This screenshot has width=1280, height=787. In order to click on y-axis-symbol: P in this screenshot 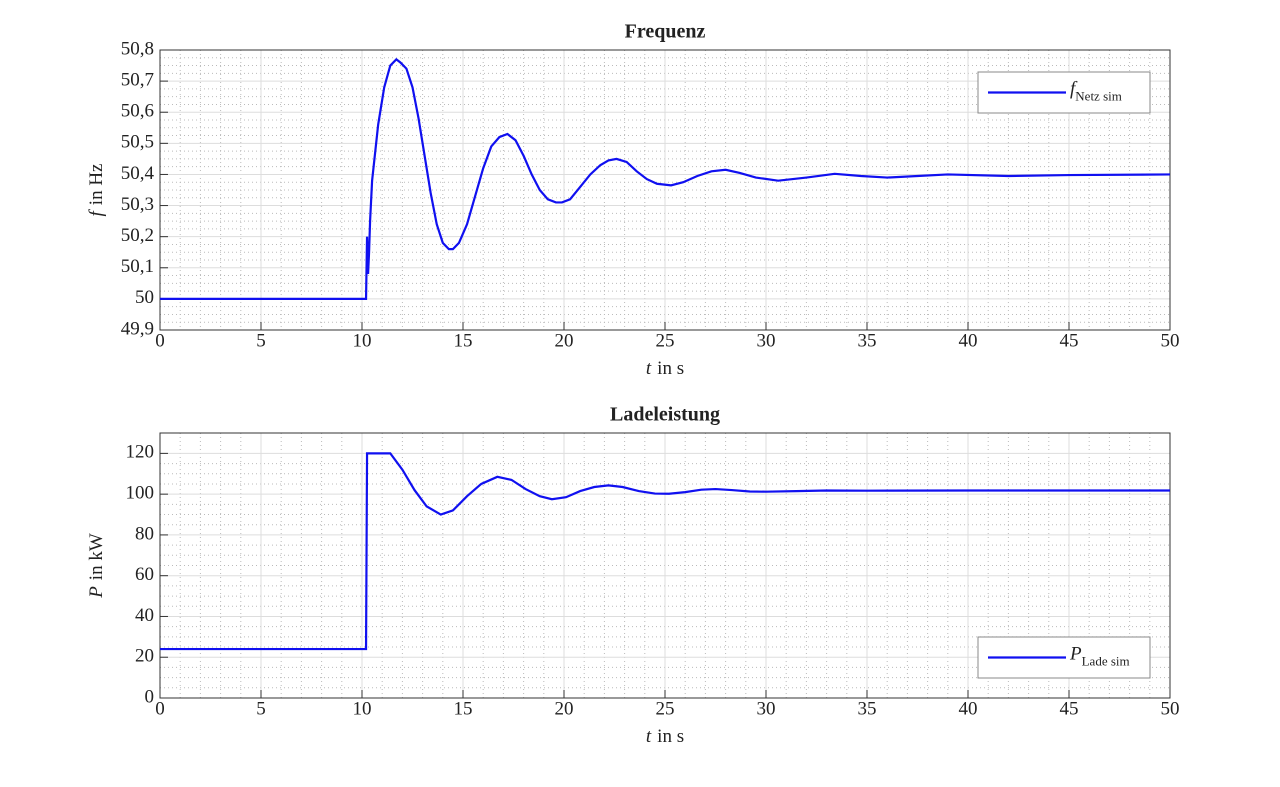, I will do `click(96, 592)`.